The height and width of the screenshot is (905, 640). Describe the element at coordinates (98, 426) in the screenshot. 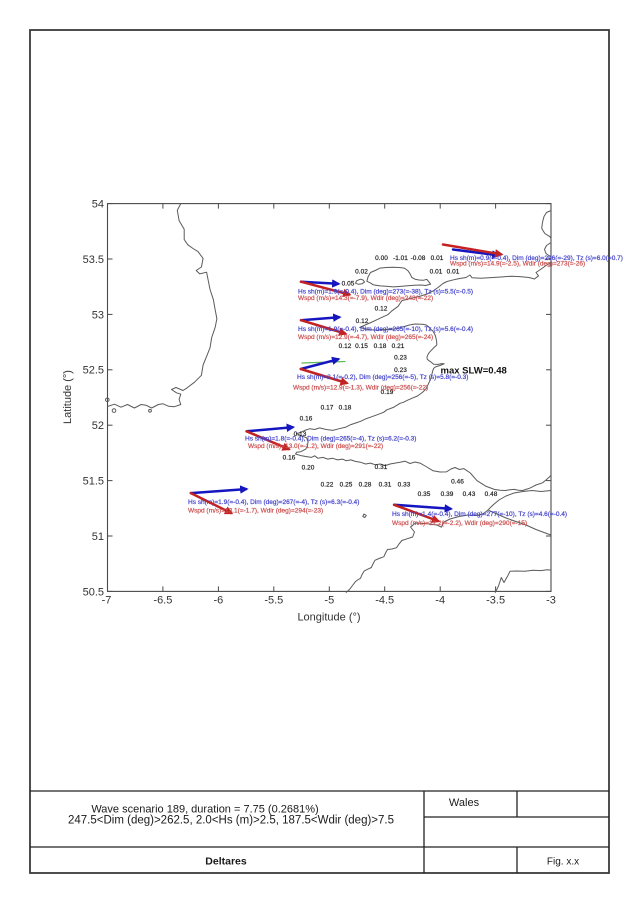

I see `svg-text: 52` at that location.